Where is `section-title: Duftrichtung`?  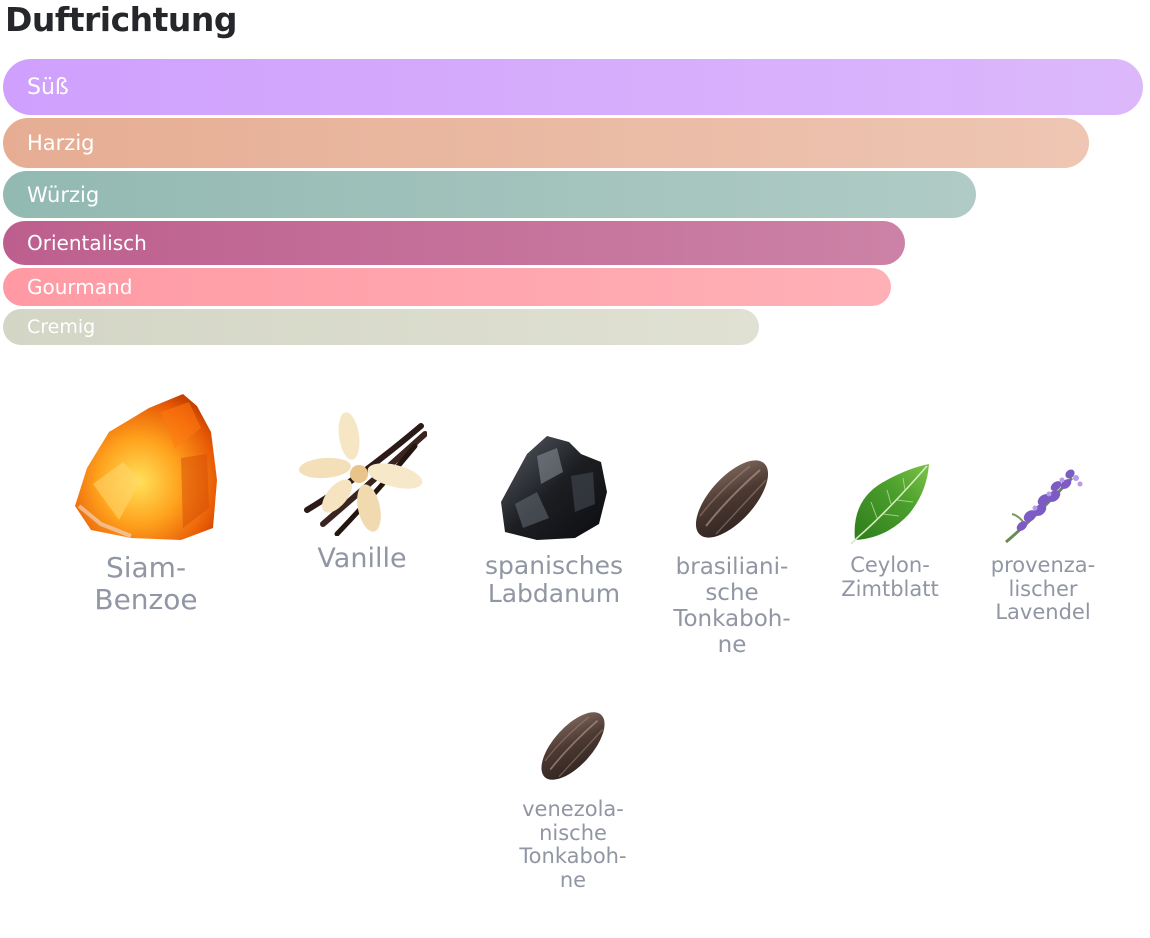
section-title: Duftrichtung is located at coordinates (121, 19).